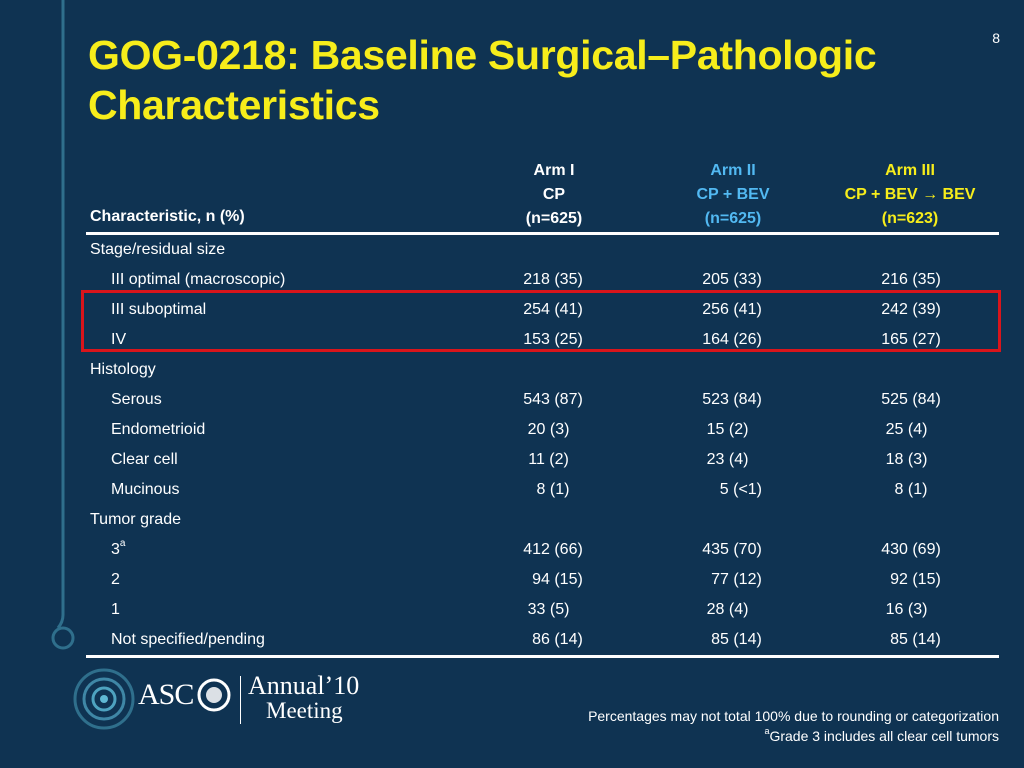  I want to click on table-row: 1 33 (5) 28 (4) 16 (3), so click(542, 610).